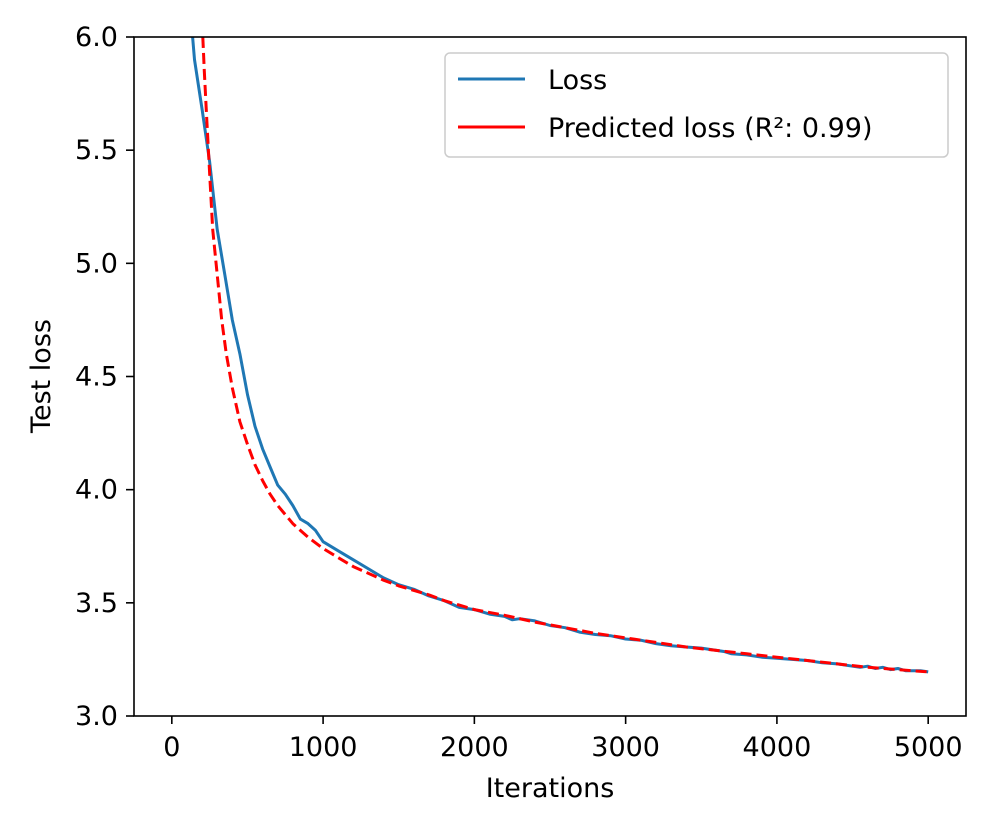 The width and height of the screenshot is (996, 830). Describe the element at coordinates (928, 747) in the screenshot. I see `x-tick-label: 5000` at that location.